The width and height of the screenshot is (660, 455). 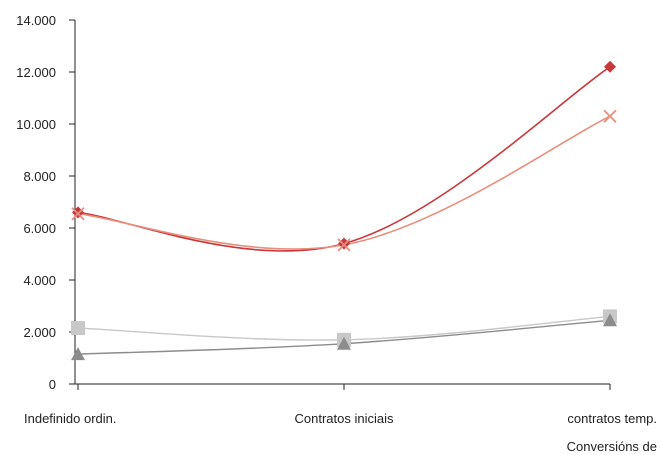 What do you see at coordinates (612, 446) in the screenshot?
I see `x-tick-sublabel: Conversións de` at bounding box center [612, 446].